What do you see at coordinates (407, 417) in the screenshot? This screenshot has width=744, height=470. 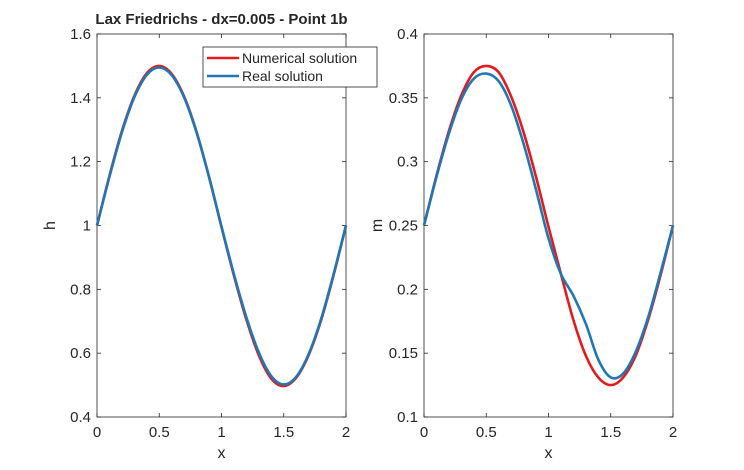 I see `right-y-tick-label: 0.1` at bounding box center [407, 417].